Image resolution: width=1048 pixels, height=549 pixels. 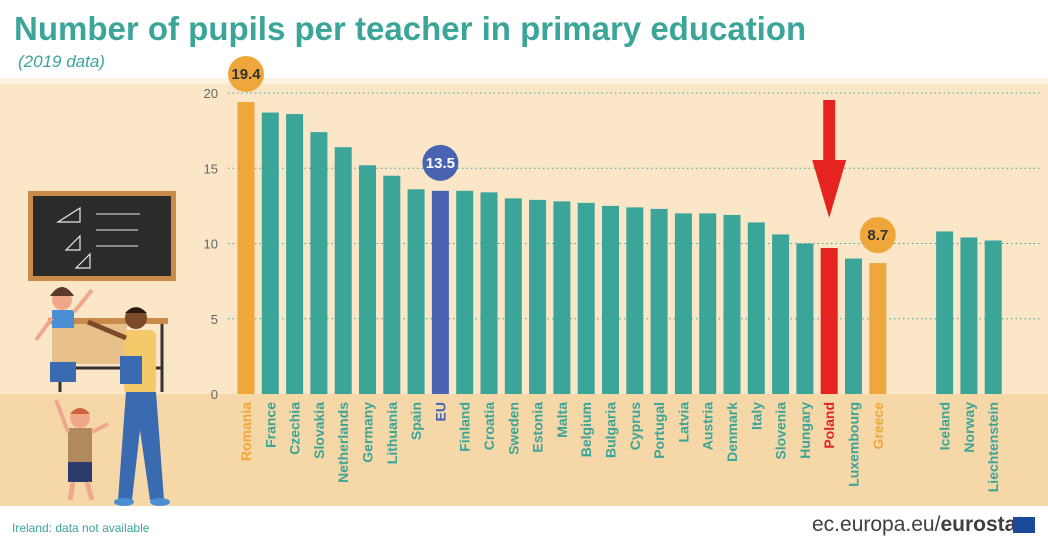 I want to click on category-label: Poland, so click(x=829, y=425).